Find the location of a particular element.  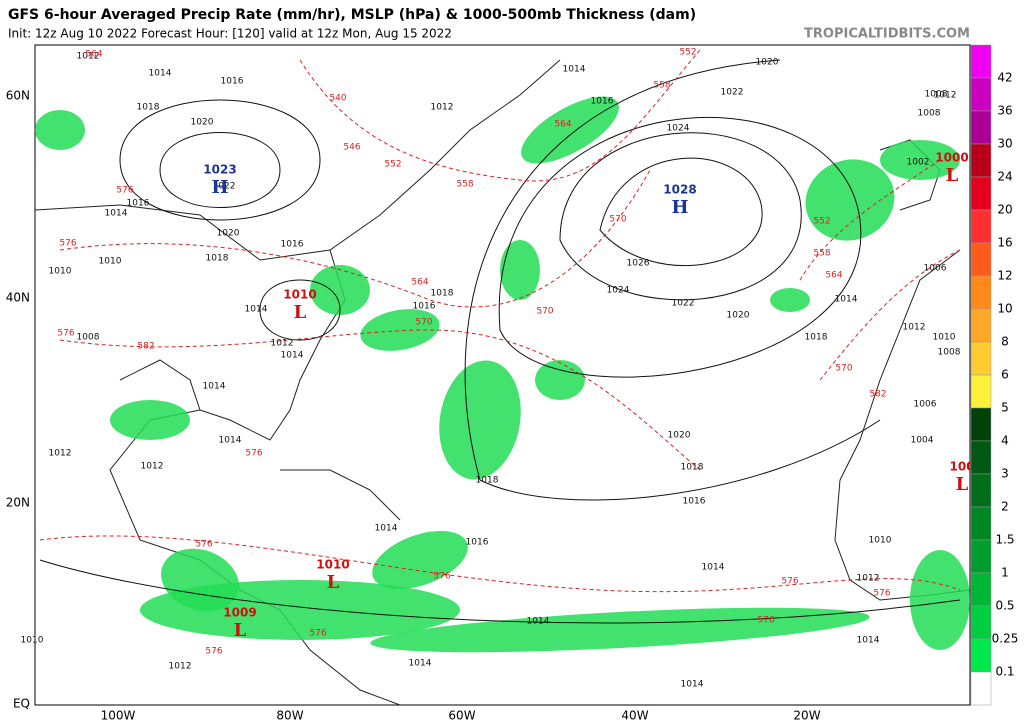

center-value: 1010 is located at coordinates (332, 565).